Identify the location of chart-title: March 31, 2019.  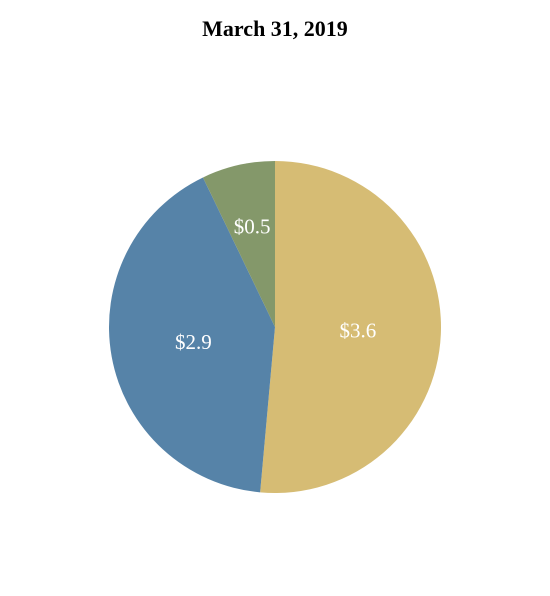
(275, 28).